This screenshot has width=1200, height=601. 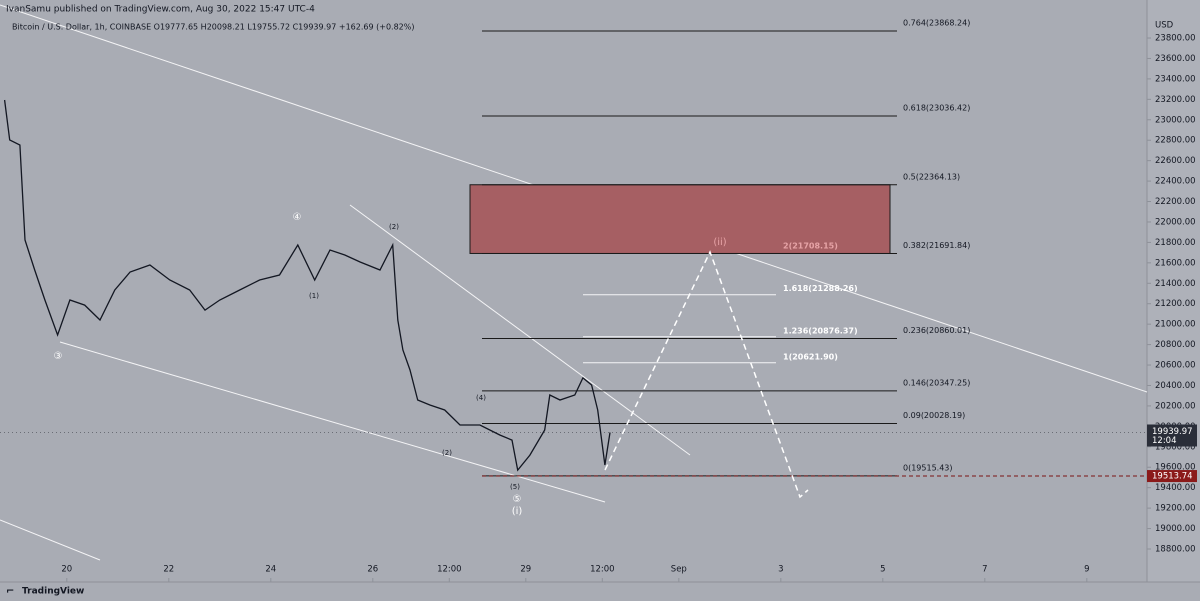 What do you see at coordinates (53, 592) in the screenshot?
I see `footer-brand: TradingView` at bounding box center [53, 592].